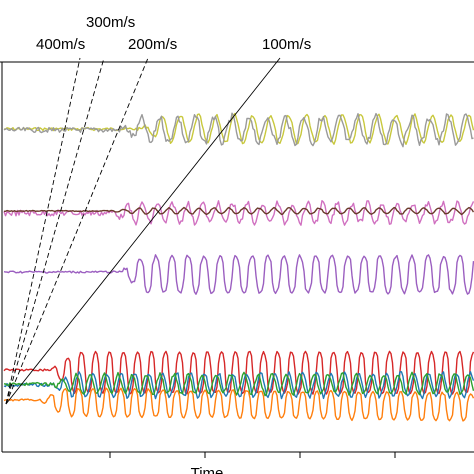  Describe the element at coordinates (152, 44) in the screenshot. I see `velocity-label: 200m/s` at that location.